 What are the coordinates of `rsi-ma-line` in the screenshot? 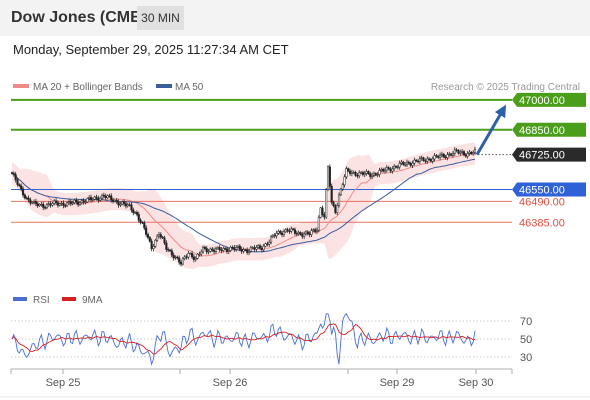 It's located at (243, 339).